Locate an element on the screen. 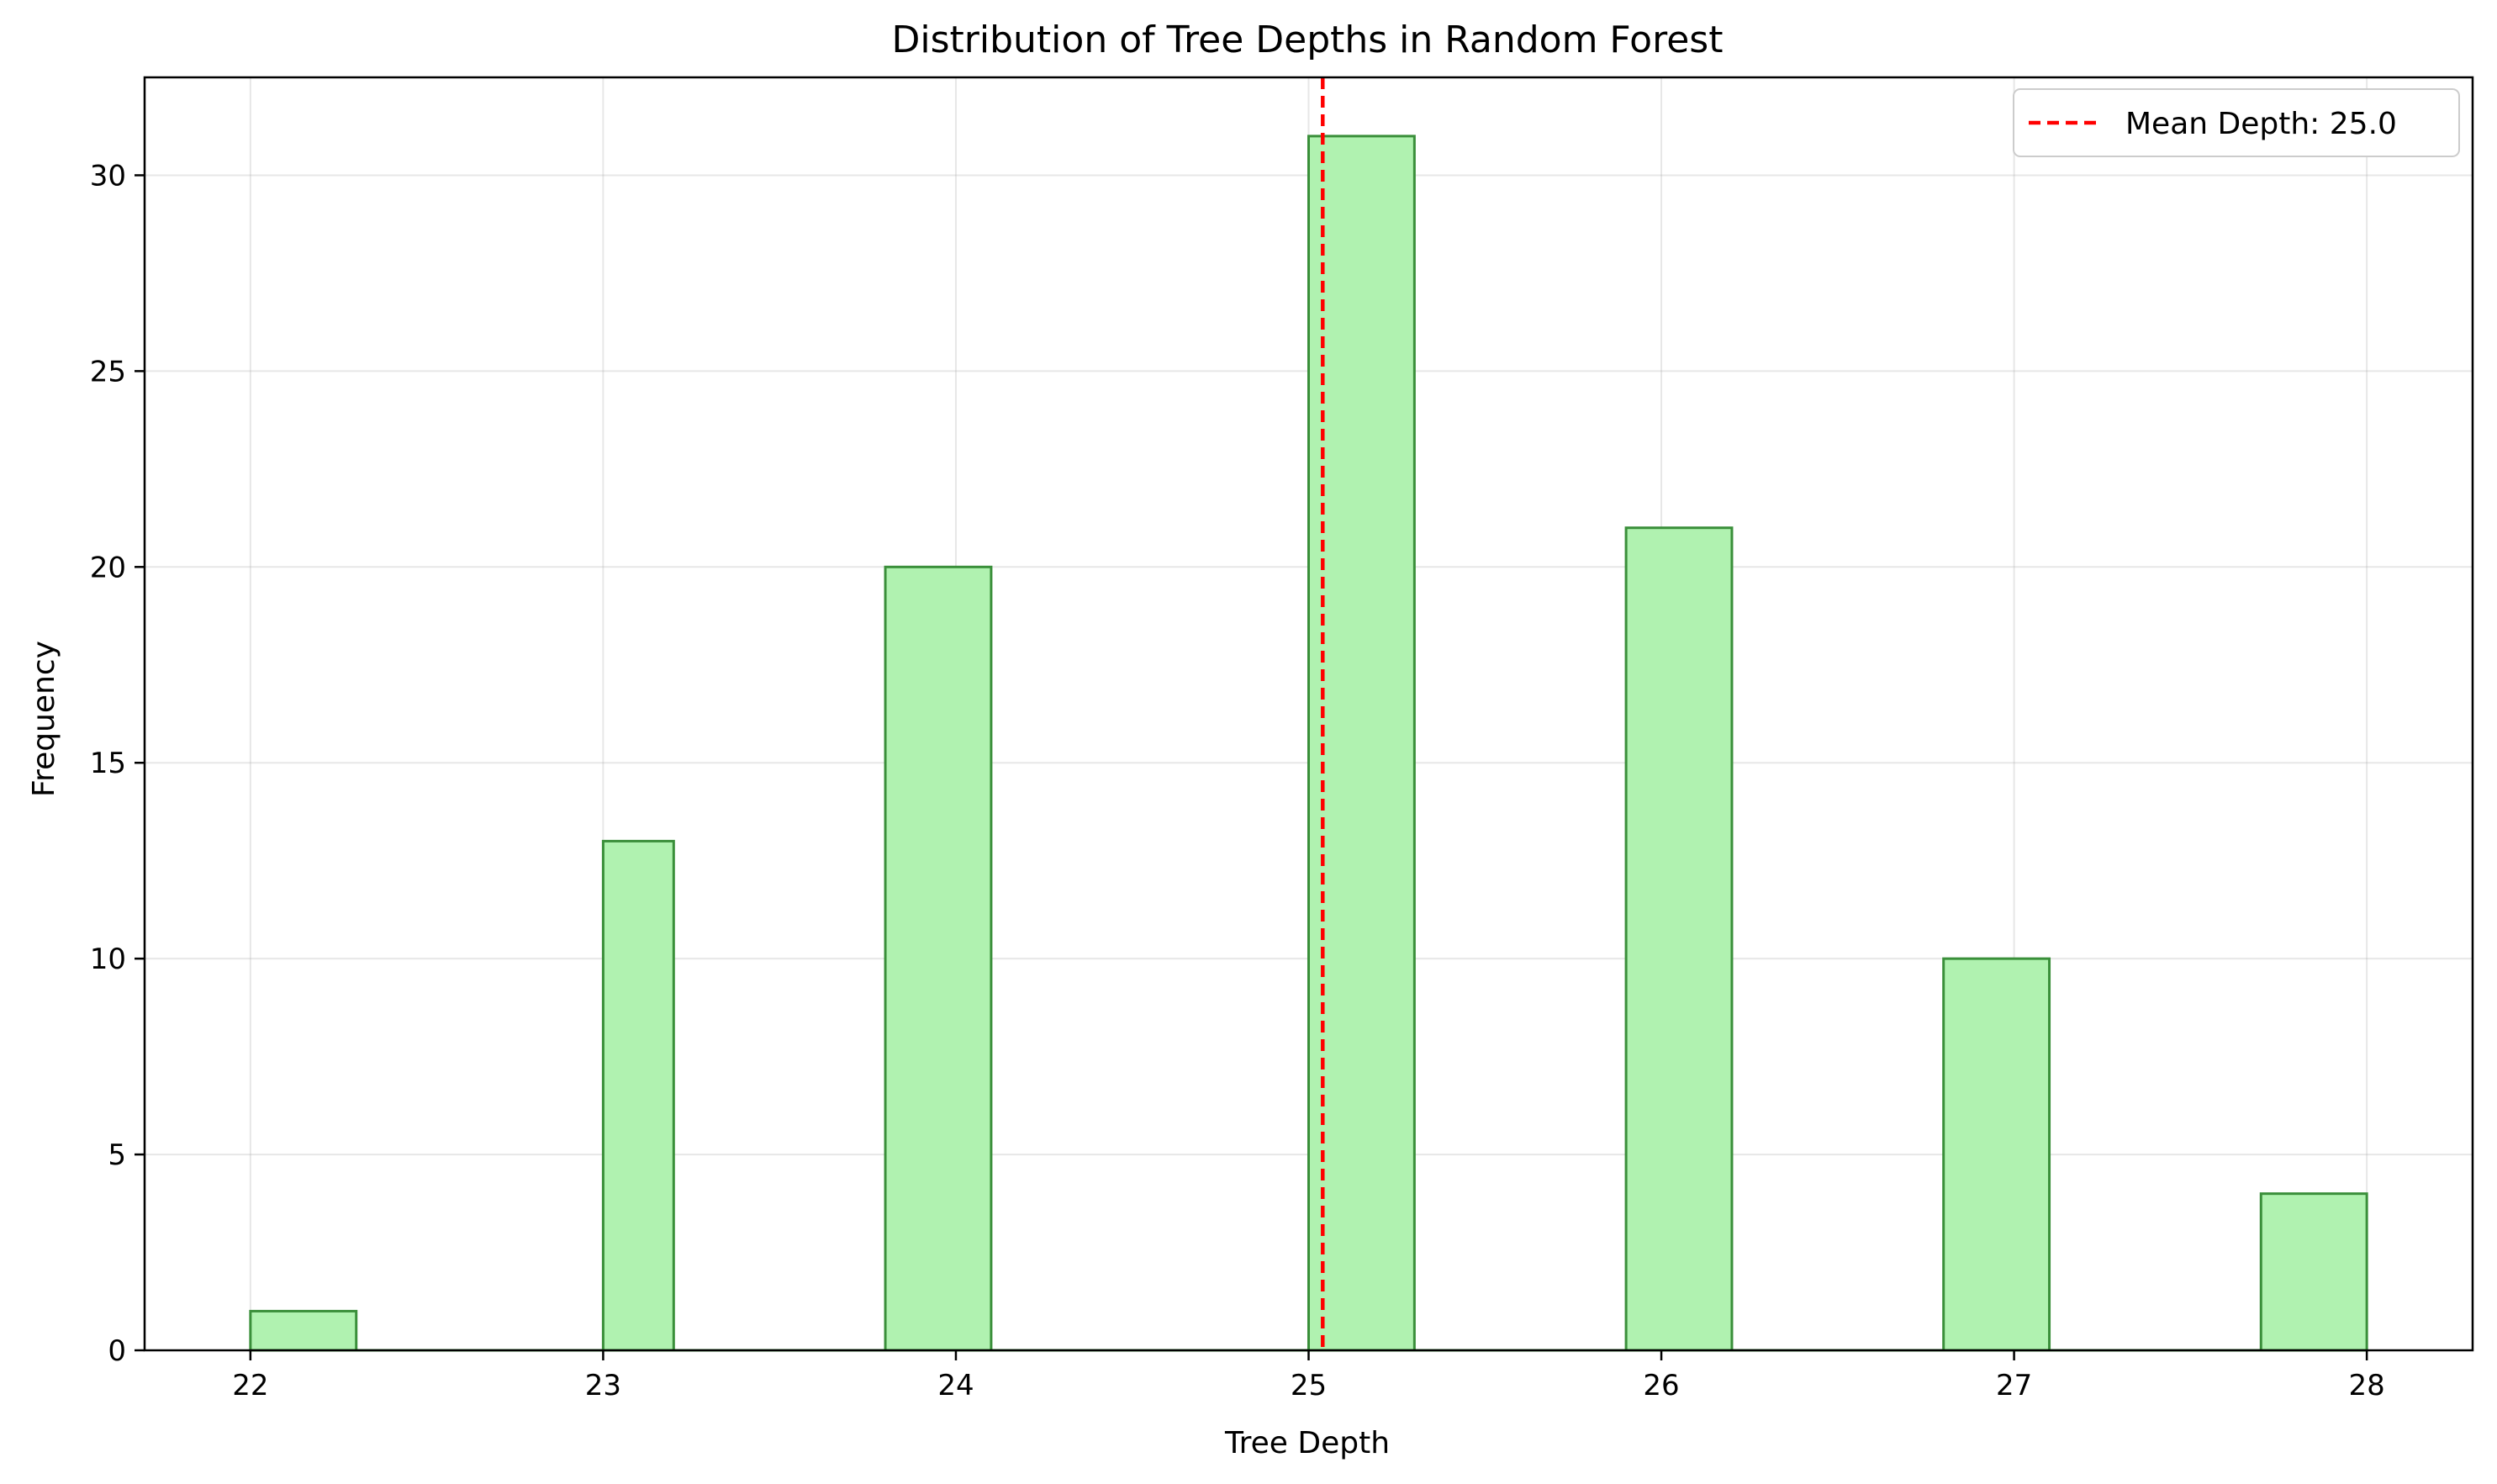  y-axis-label: Frequency is located at coordinates (44, 719).